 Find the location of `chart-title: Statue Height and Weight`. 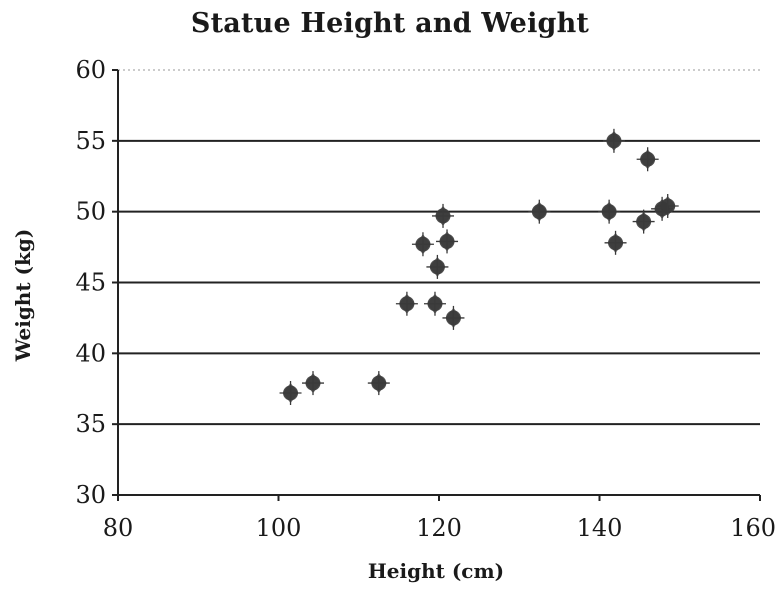

chart-title: Statue Height and Weight is located at coordinates (390, 23).